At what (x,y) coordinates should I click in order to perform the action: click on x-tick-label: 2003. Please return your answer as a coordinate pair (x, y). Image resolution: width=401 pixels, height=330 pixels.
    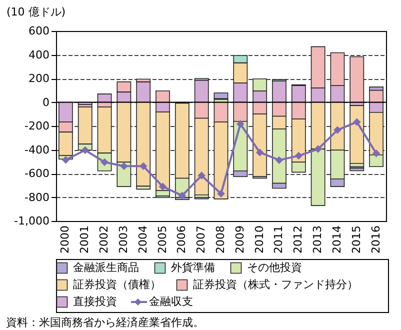
    Looking at the image, I should click on (123, 240).